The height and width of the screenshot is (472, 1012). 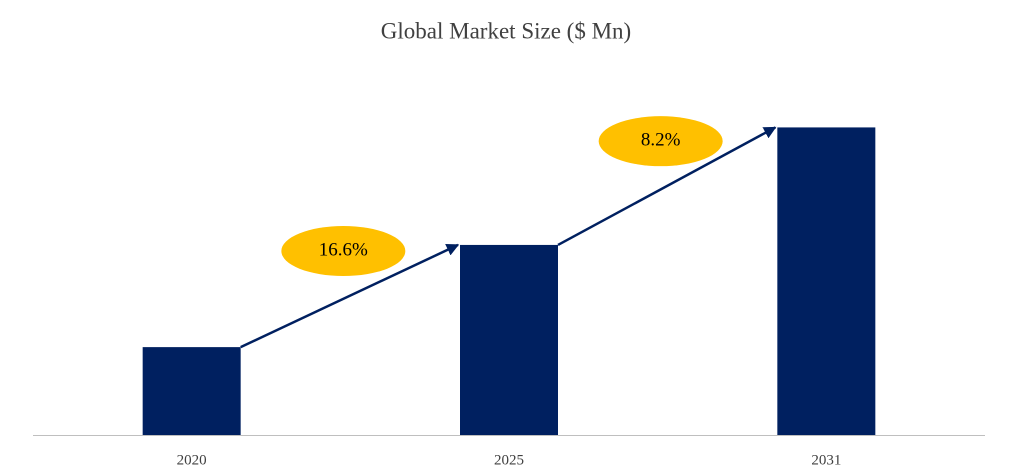 I want to click on chart-title: Global Market Size ($ Mn), so click(x=506, y=30).